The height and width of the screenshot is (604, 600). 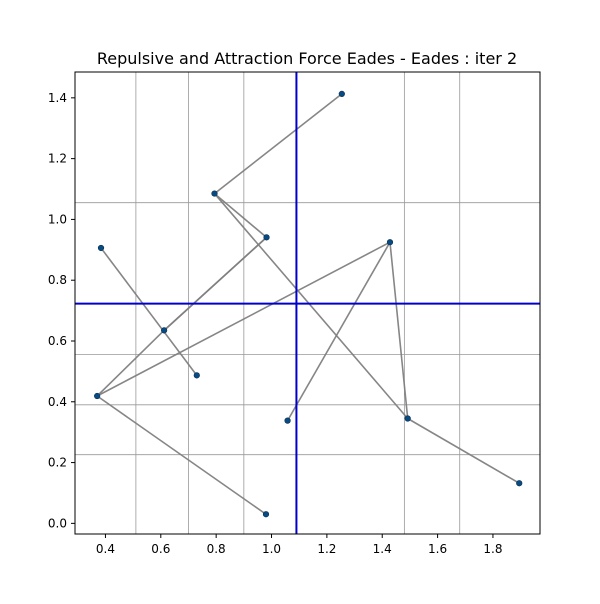 What do you see at coordinates (160, 549) in the screenshot?
I see `x-tick-label-1: 0.6` at bounding box center [160, 549].